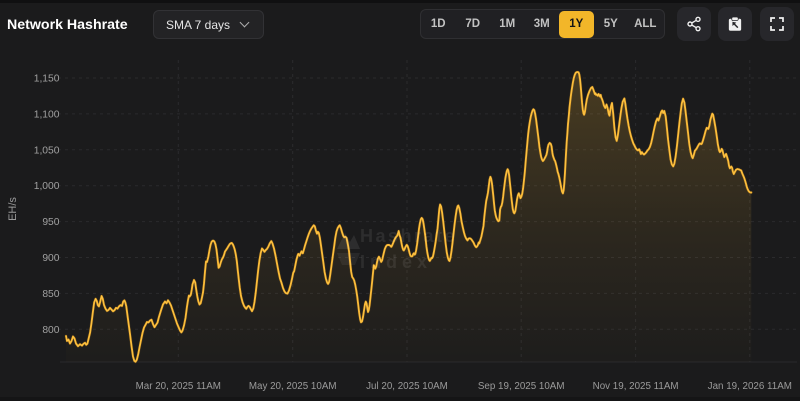  I want to click on svg-text: 1,000, so click(47, 186).